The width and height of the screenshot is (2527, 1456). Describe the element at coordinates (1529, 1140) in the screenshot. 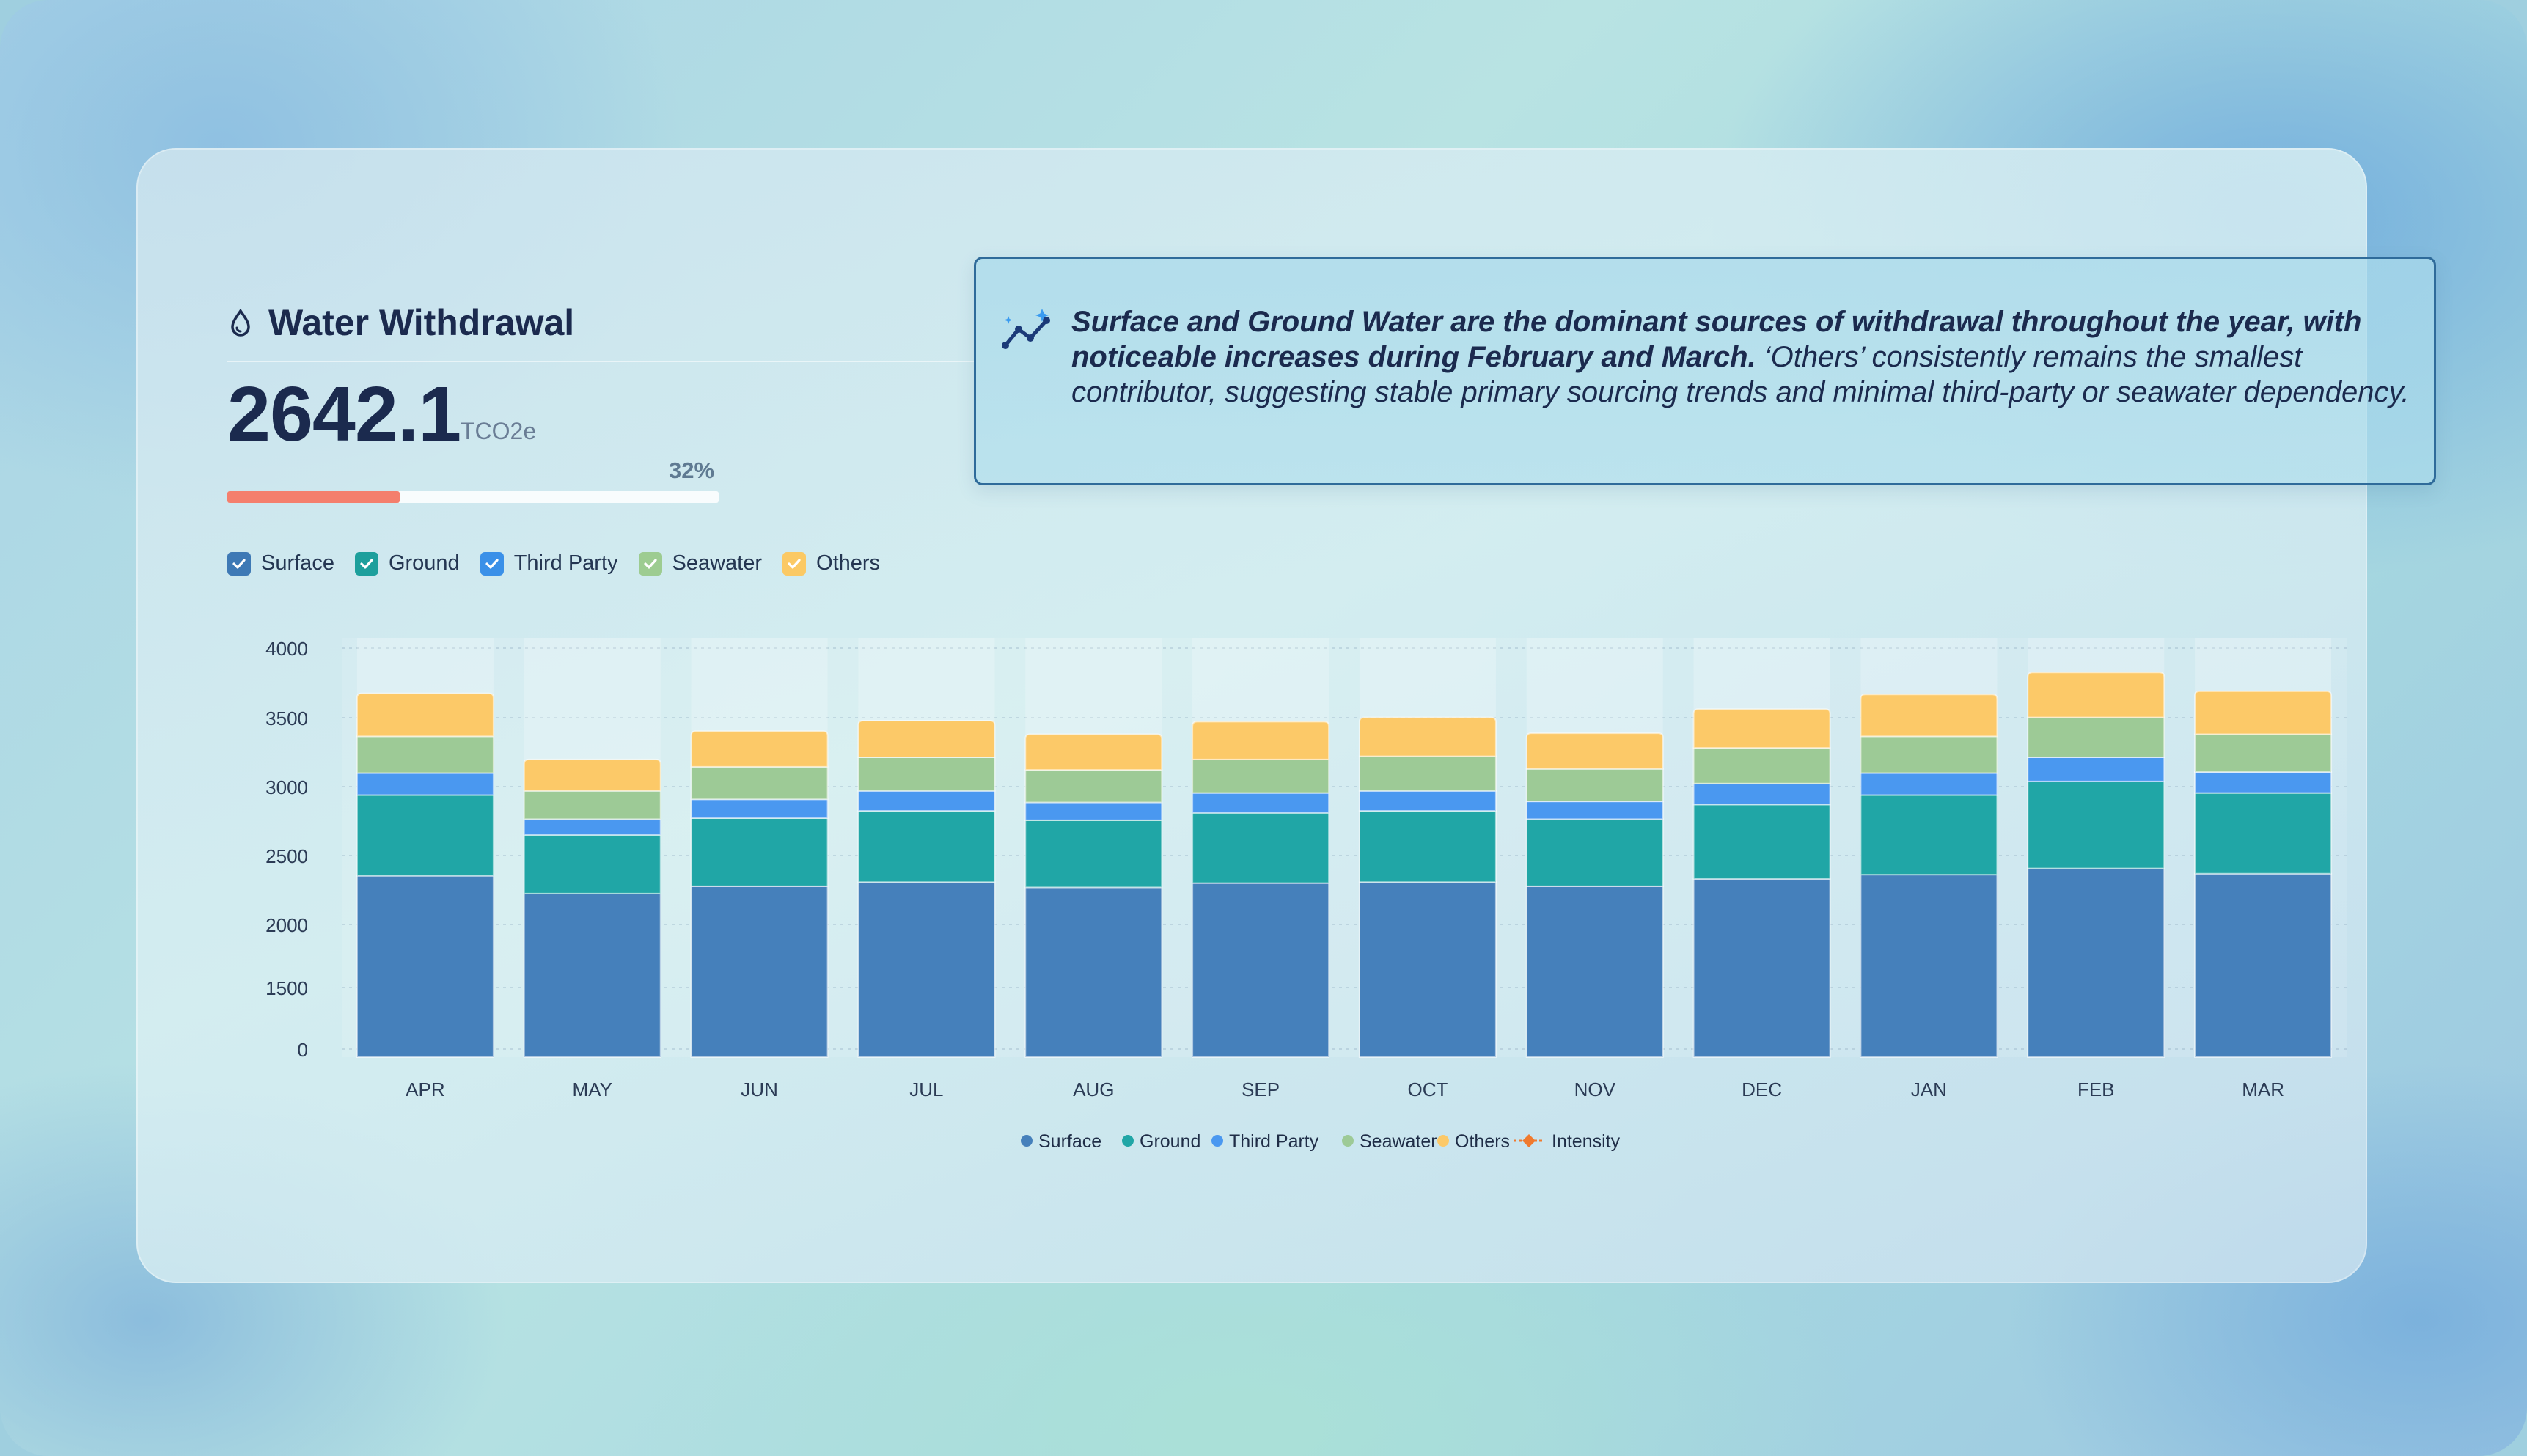

I see `legend-diamond-icon` at that location.